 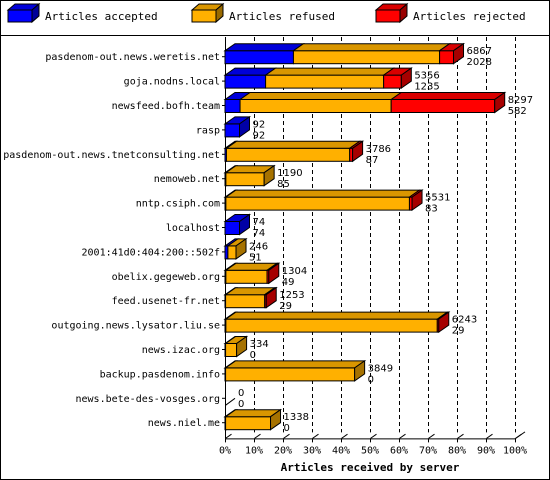 I want to click on category-label: backup.pasdenom.info, so click(x=160, y=374).